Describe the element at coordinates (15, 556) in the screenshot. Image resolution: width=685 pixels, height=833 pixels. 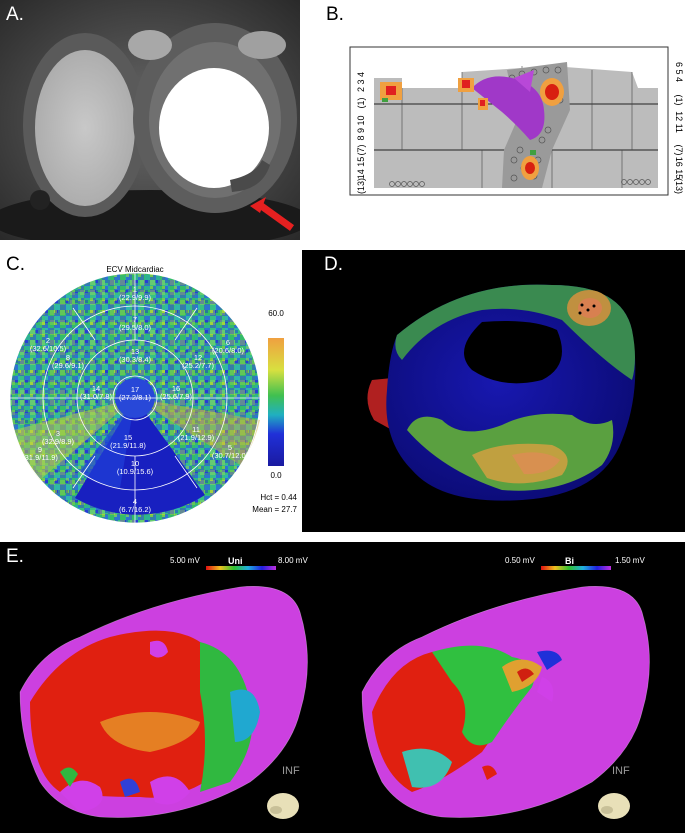
I see `panel-e-label: E.` at that location.